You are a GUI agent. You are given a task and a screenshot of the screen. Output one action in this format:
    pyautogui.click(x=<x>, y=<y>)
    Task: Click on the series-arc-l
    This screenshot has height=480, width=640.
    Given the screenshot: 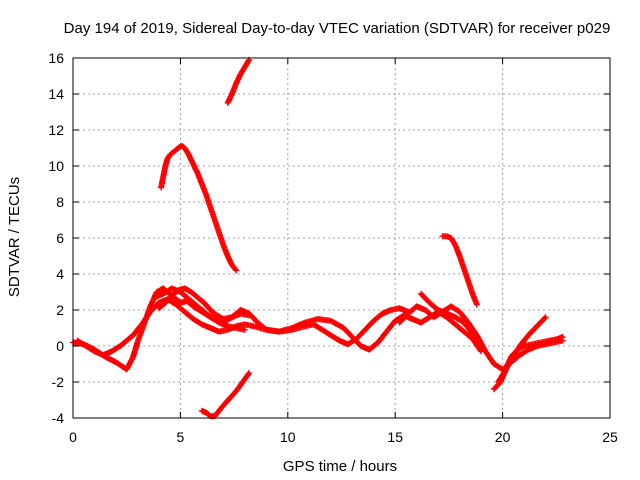 What is the action you would take?
    pyautogui.click(x=459, y=270)
    